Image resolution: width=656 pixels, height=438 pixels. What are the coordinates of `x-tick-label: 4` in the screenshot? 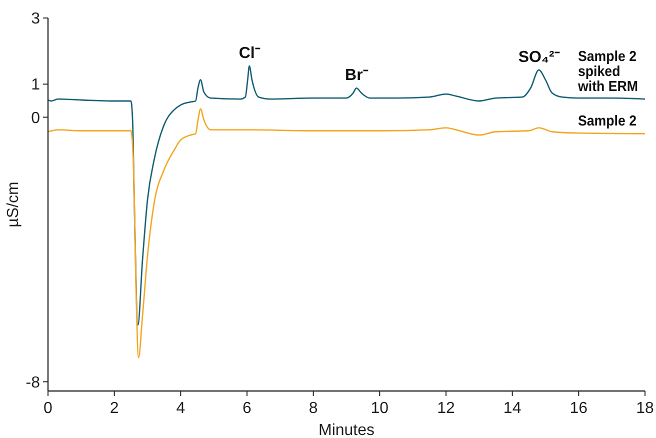 It's located at (181, 408).